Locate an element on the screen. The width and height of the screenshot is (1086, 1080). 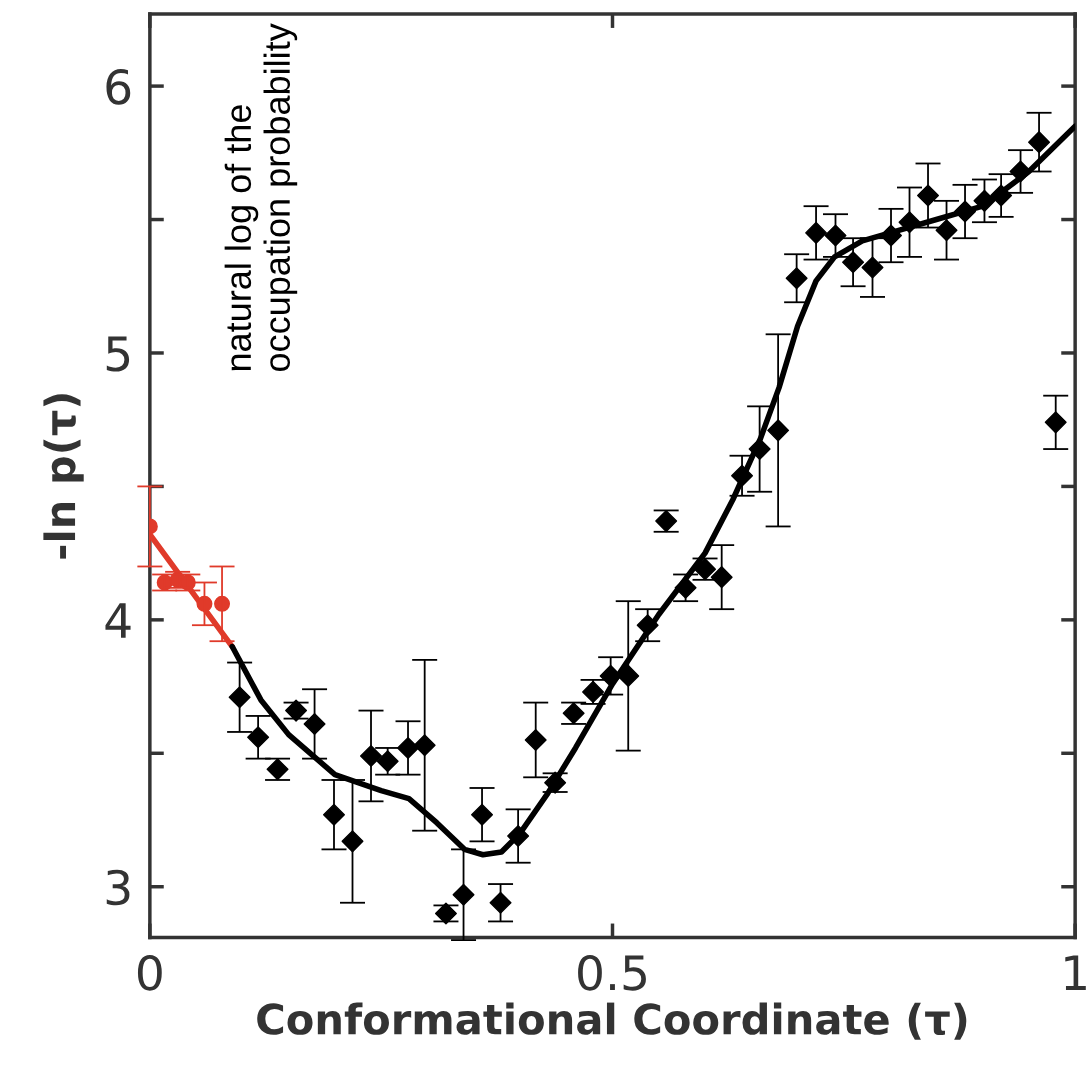
x-tick-label: 0.5 is located at coordinates (612, 972).